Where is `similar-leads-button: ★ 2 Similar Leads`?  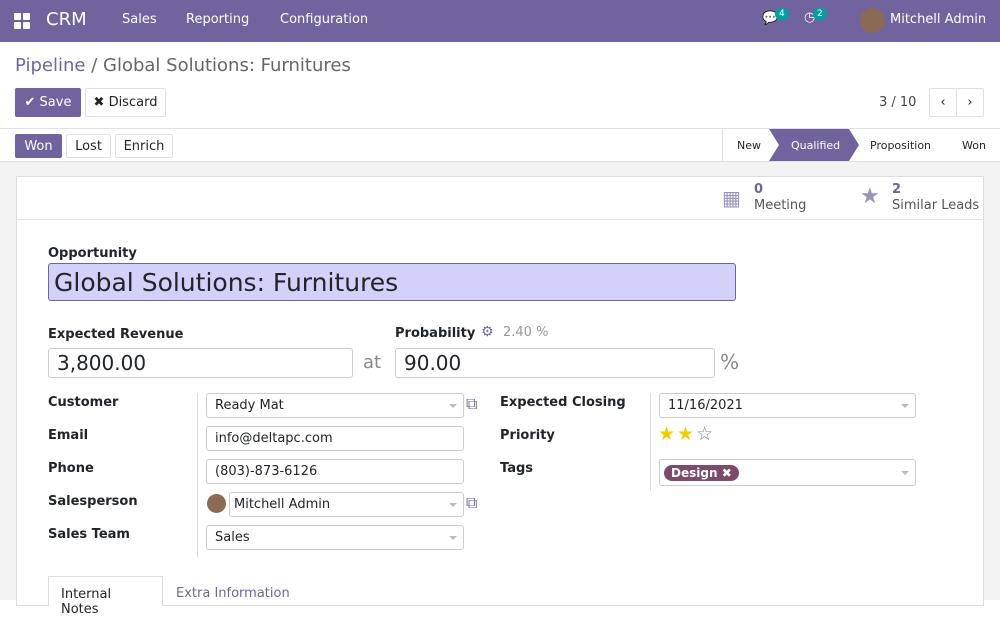 similar-leads-button: ★ 2 Similar Leads is located at coordinates (922, 199).